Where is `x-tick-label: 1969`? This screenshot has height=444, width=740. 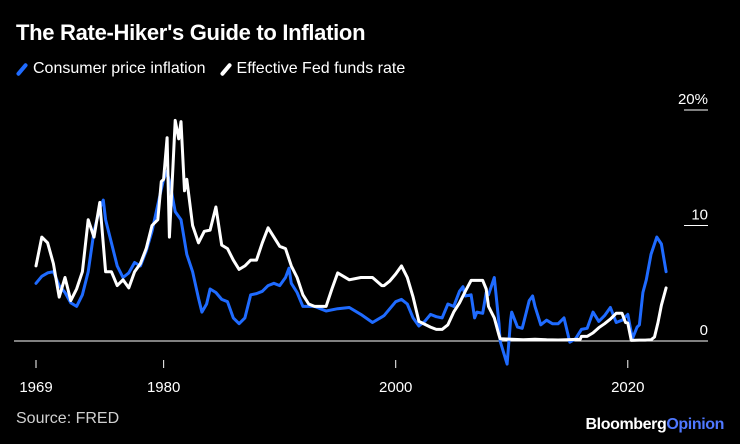 x-tick-label: 1969 is located at coordinates (35, 387).